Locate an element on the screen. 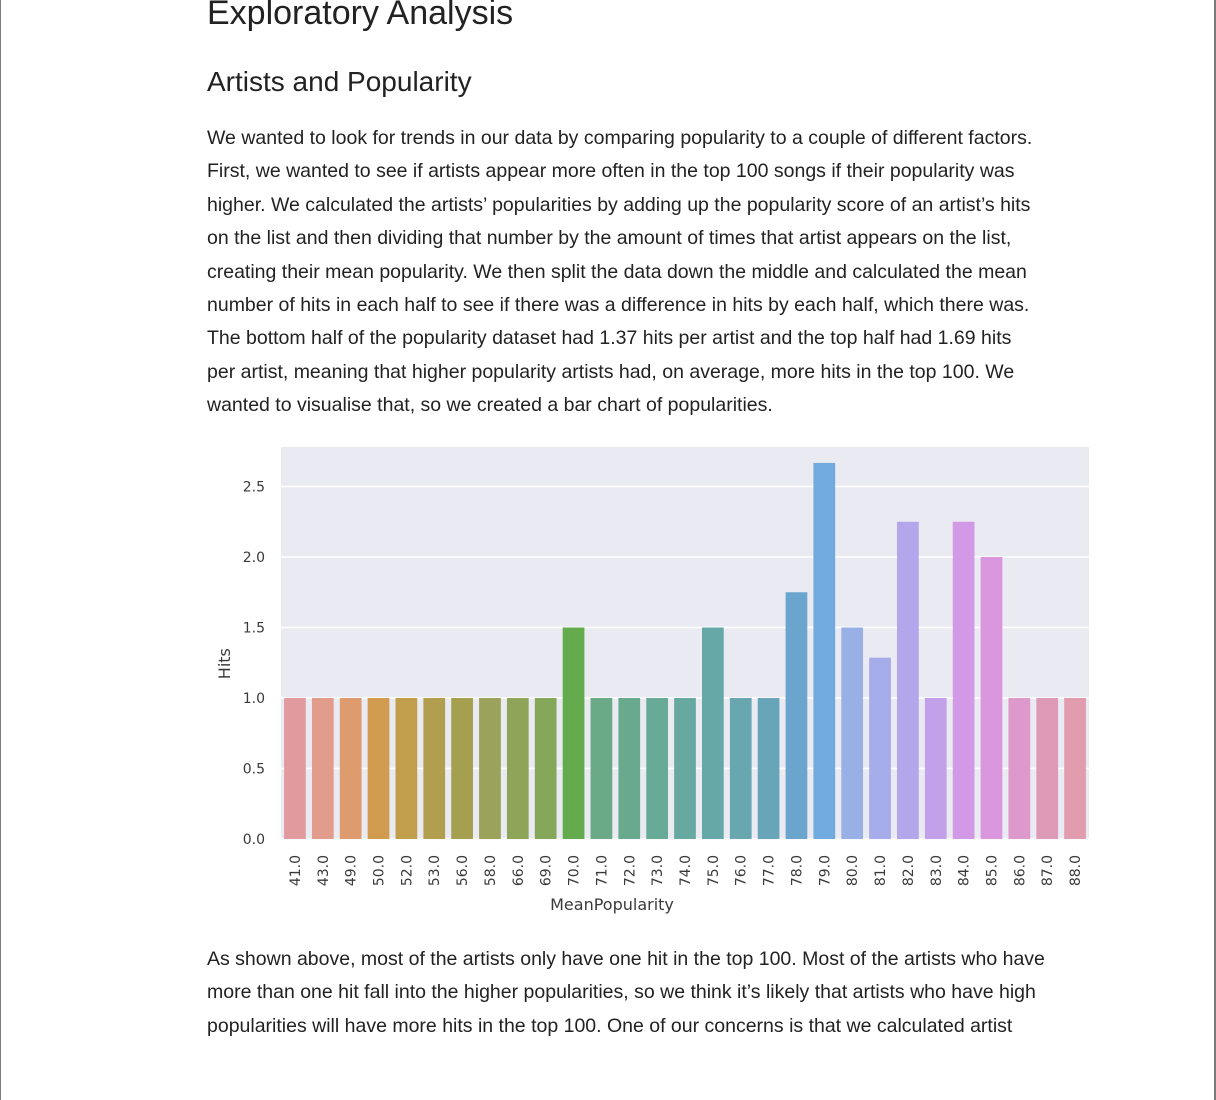 Image resolution: width=1216 pixels, height=1100 pixels. x-tick-label: 70.0 is located at coordinates (575, 870).